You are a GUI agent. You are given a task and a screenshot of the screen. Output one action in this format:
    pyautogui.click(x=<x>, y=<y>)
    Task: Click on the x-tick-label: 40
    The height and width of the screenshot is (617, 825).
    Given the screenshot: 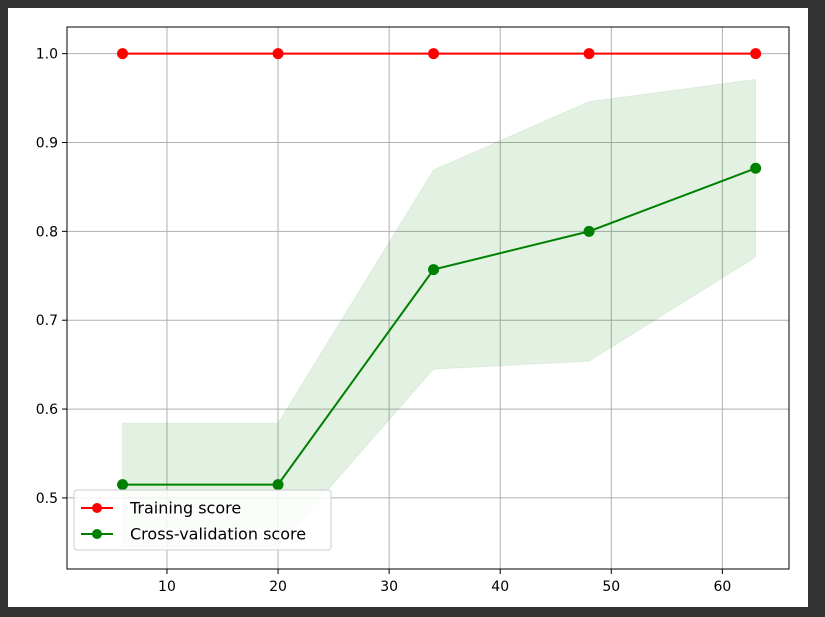 What is the action you would take?
    pyautogui.click(x=500, y=587)
    